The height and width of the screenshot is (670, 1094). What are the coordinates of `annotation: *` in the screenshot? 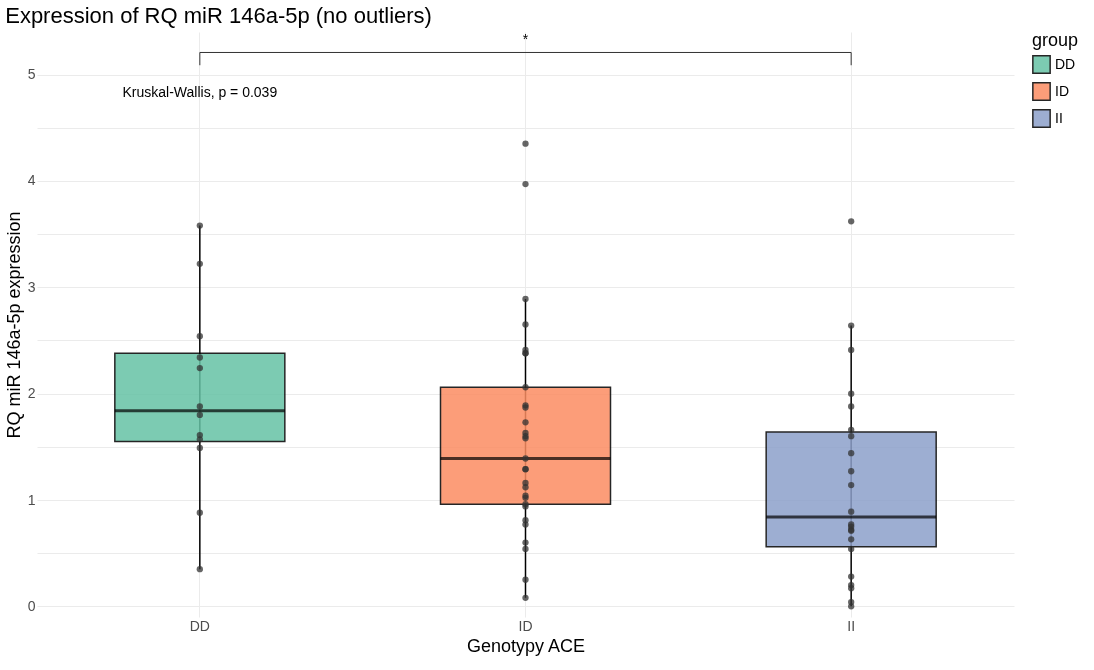 It's located at (525, 39).